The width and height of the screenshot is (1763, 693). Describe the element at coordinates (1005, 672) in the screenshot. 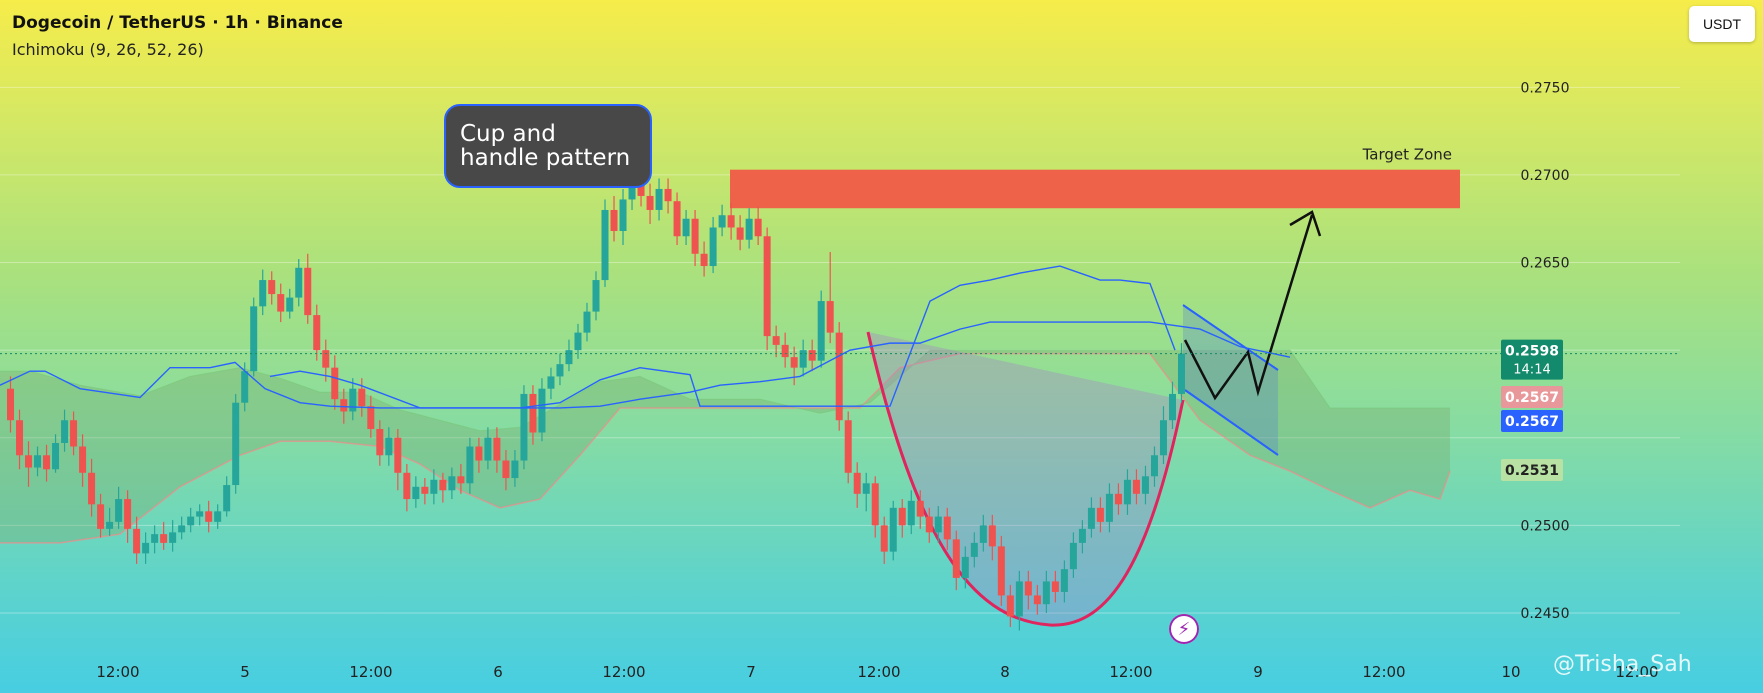

I see `x-tick-label: 8` at that location.